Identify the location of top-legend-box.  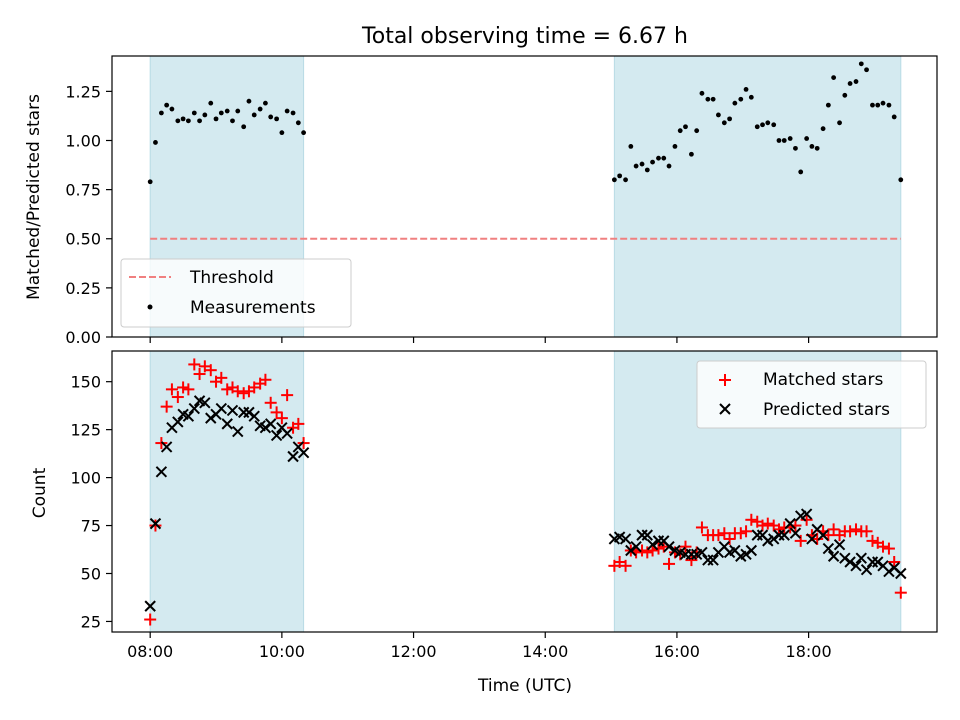
(236, 293).